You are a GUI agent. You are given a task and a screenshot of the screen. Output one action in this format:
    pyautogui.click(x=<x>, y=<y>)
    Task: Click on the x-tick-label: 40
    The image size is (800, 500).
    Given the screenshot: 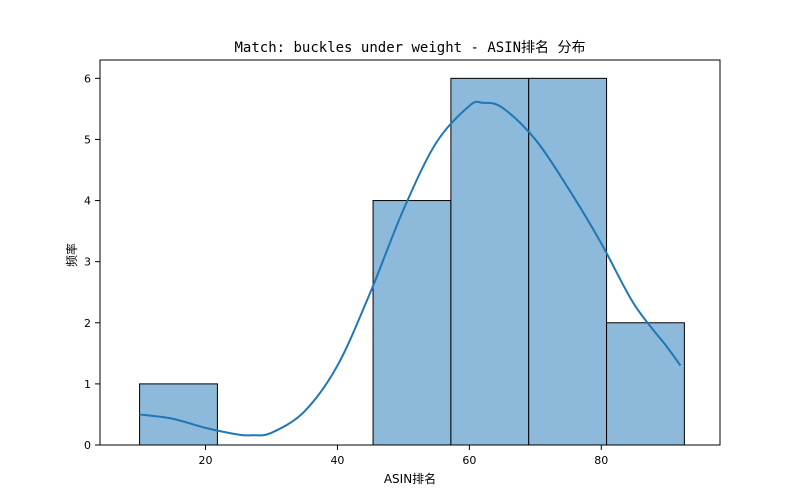 What is the action you would take?
    pyautogui.click(x=337, y=460)
    